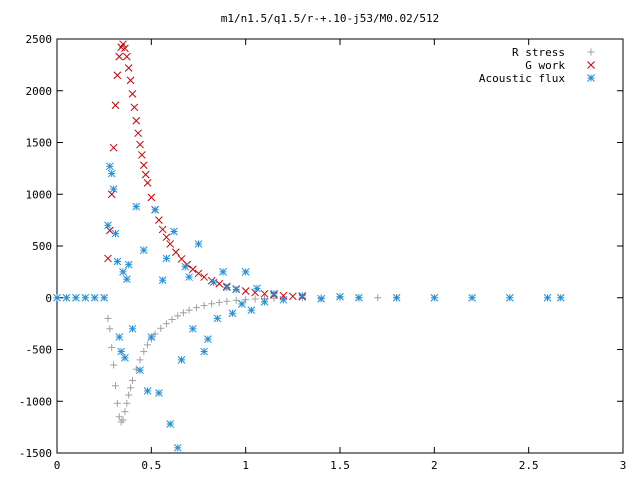 This screenshot has height=480, width=640. What do you see at coordinates (340, 465) in the screenshot?
I see `x-tick-label: 1.5` at bounding box center [340, 465].